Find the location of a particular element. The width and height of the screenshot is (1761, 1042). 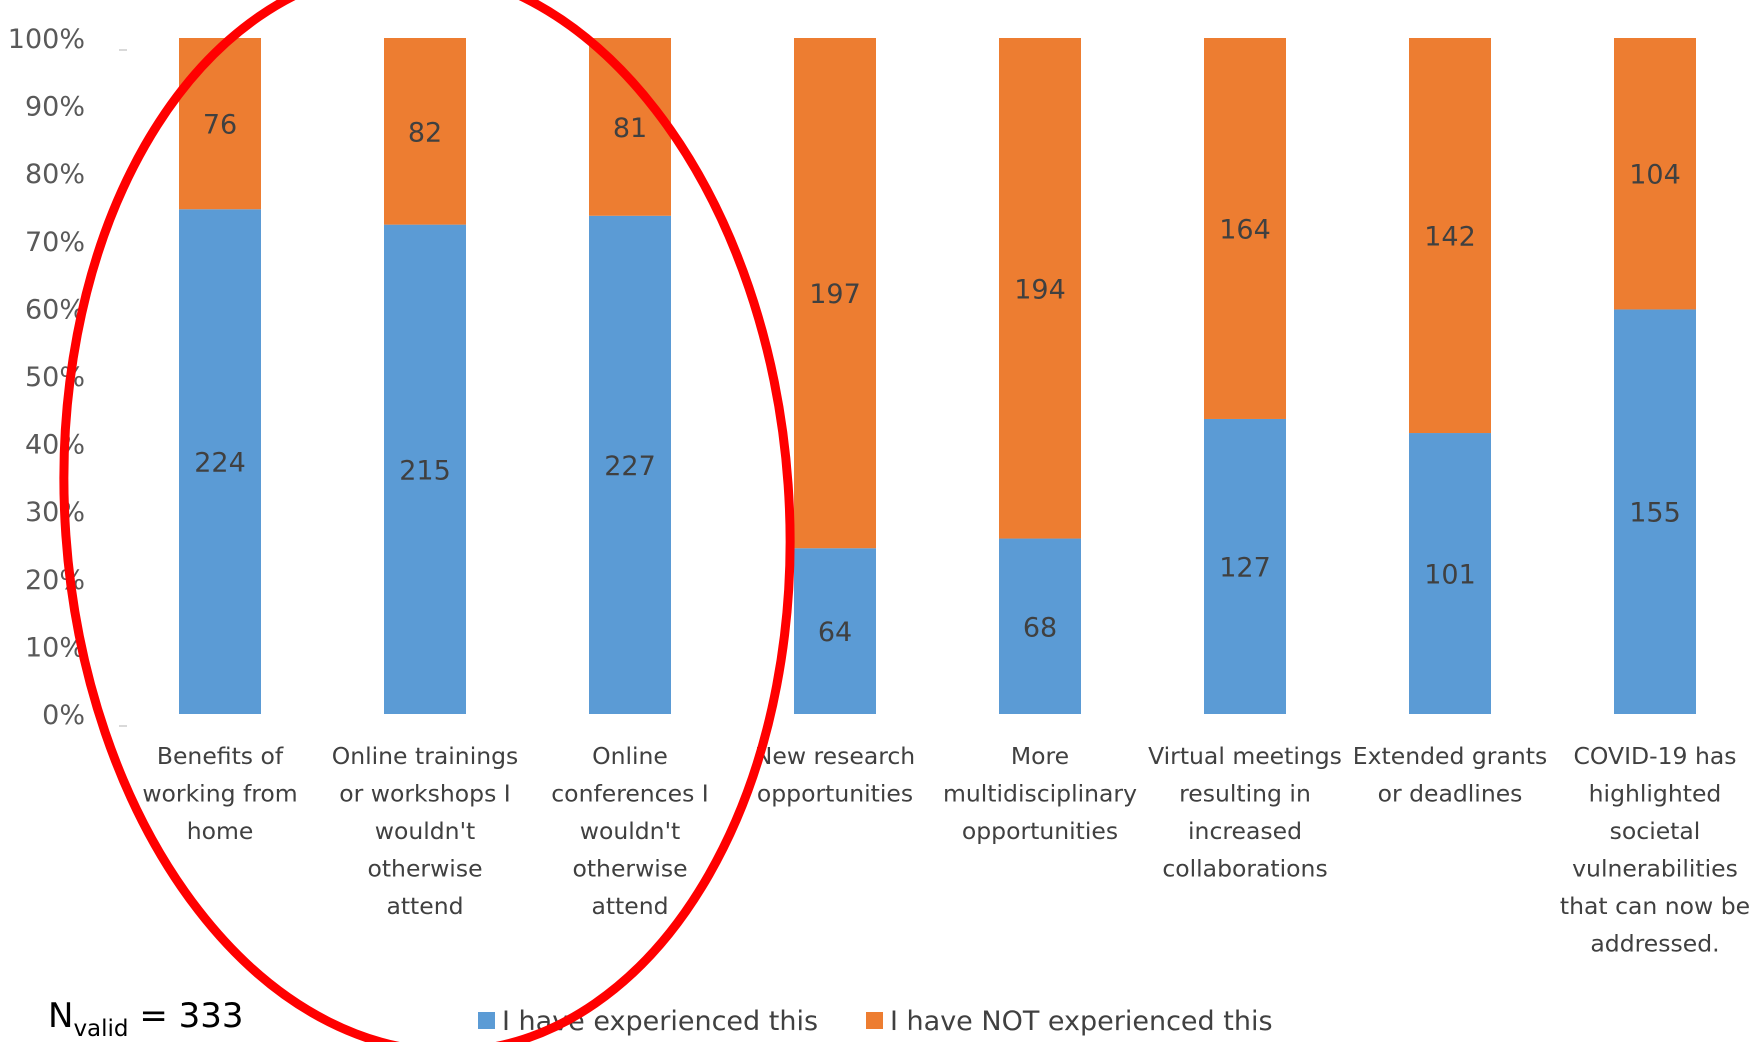

category-label-line: highlighted is located at coordinates (1655, 794).